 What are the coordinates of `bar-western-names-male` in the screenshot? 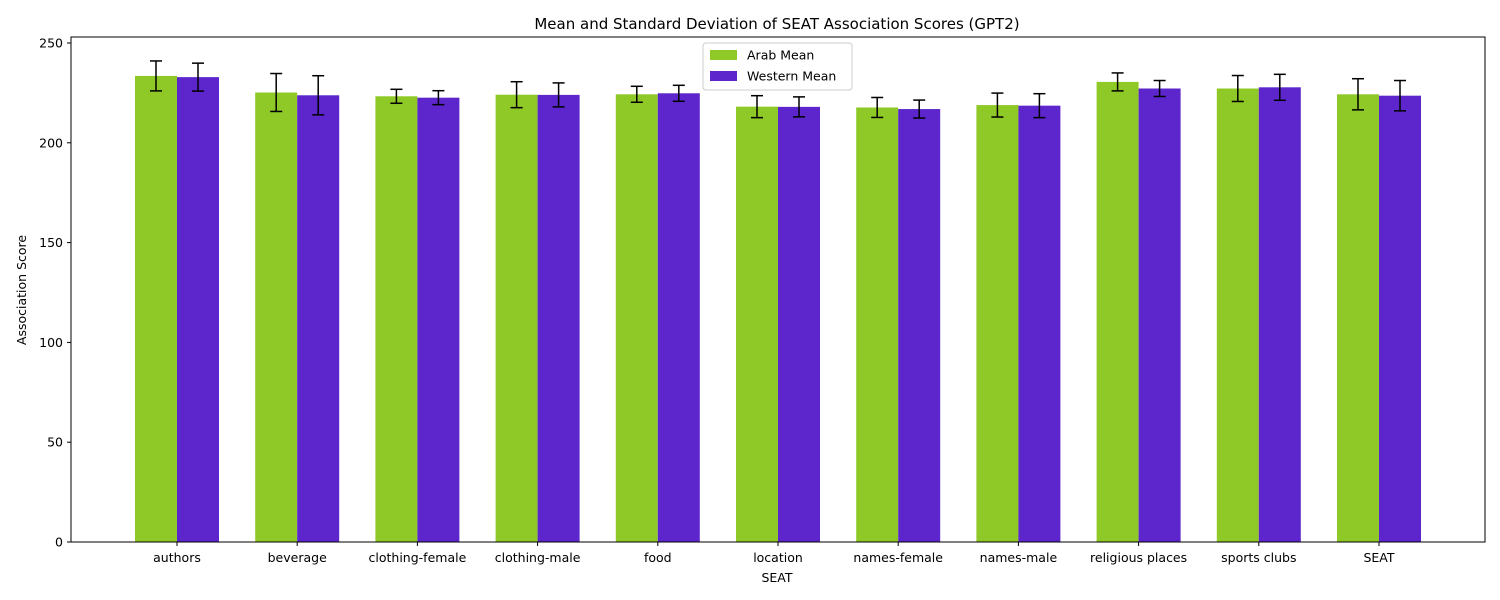 It's located at (1039, 323).